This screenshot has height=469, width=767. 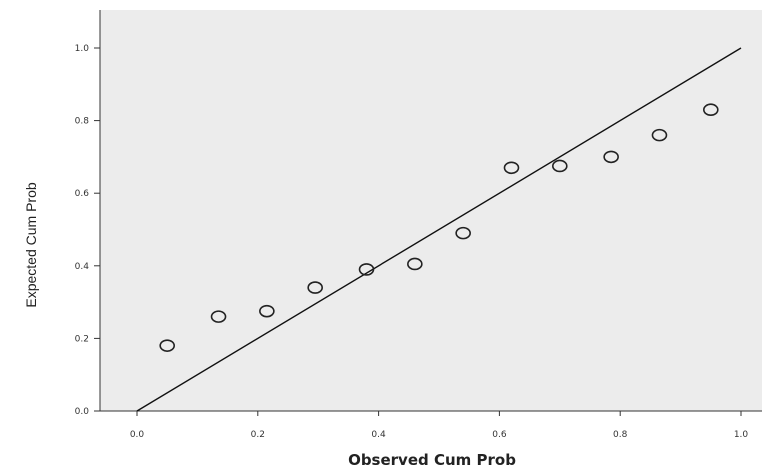 I want to click on y-axis-title: Expected Cum Prob, so click(x=31, y=244).